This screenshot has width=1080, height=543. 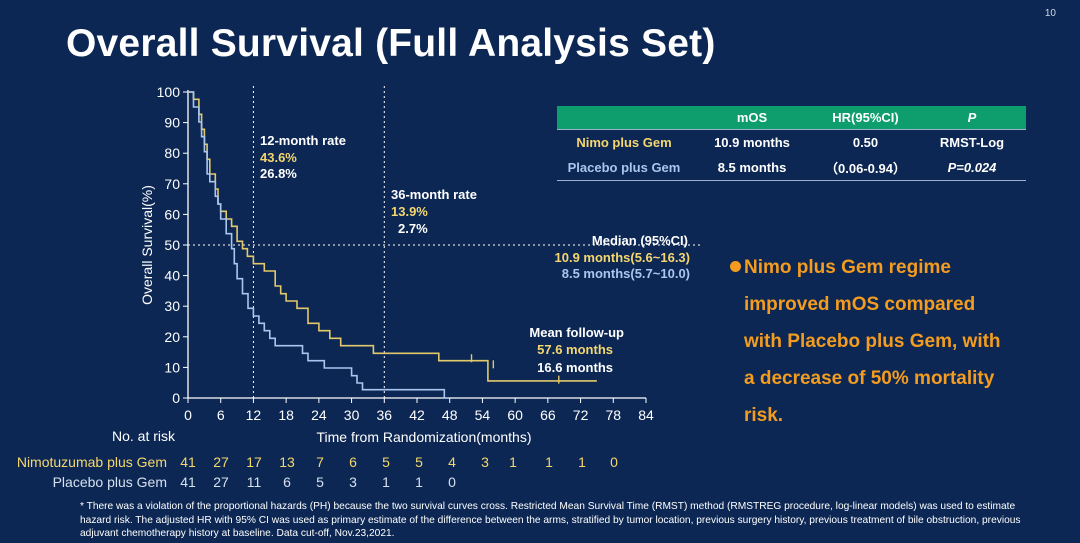 What do you see at coordinates (110, 482) in the screenshot?
I see `risk-row-label: Placebo plus Gem` at bounding box center [110, 482].